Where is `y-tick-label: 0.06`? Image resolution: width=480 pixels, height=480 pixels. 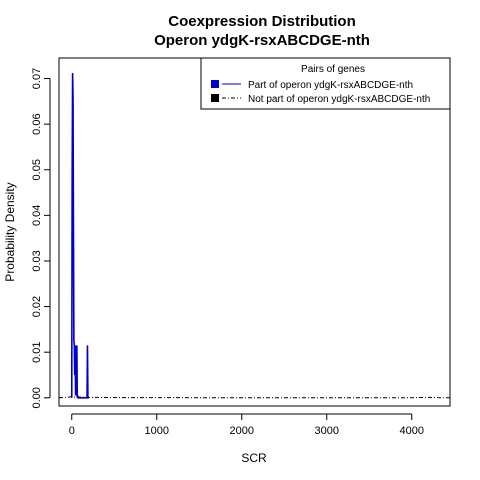 y-tick-label: 0.06 is located at coordinates (37, 123).